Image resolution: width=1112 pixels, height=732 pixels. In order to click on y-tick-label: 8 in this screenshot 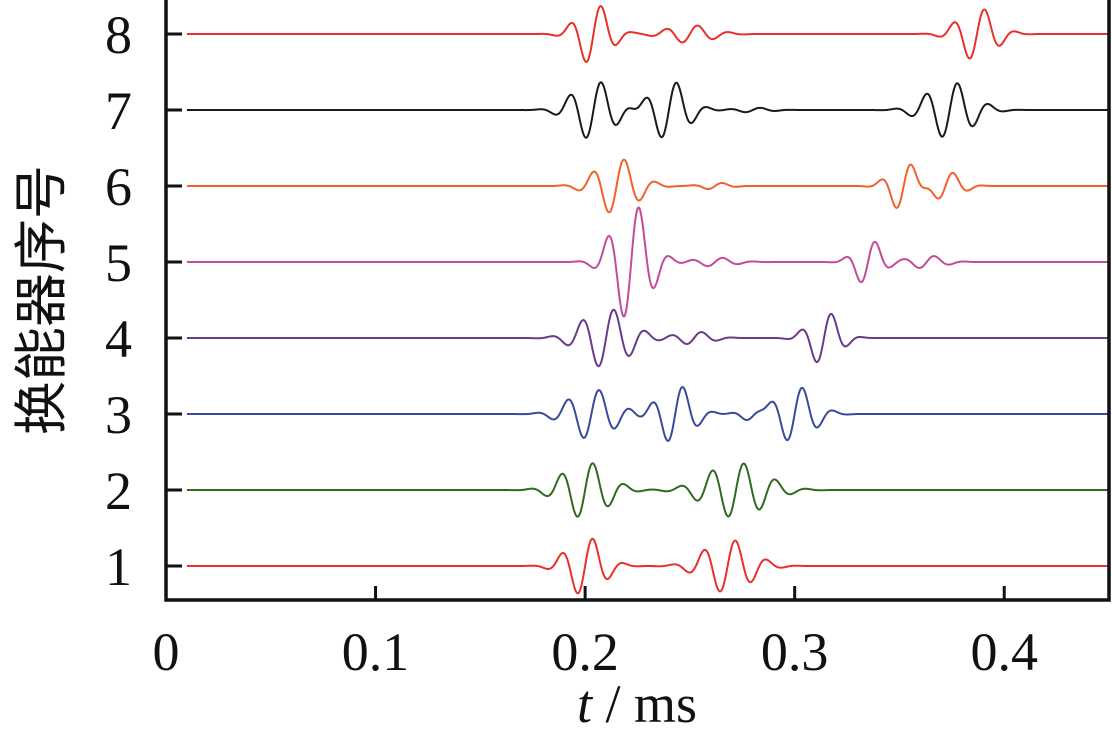, I will do `click(118, 35)`.